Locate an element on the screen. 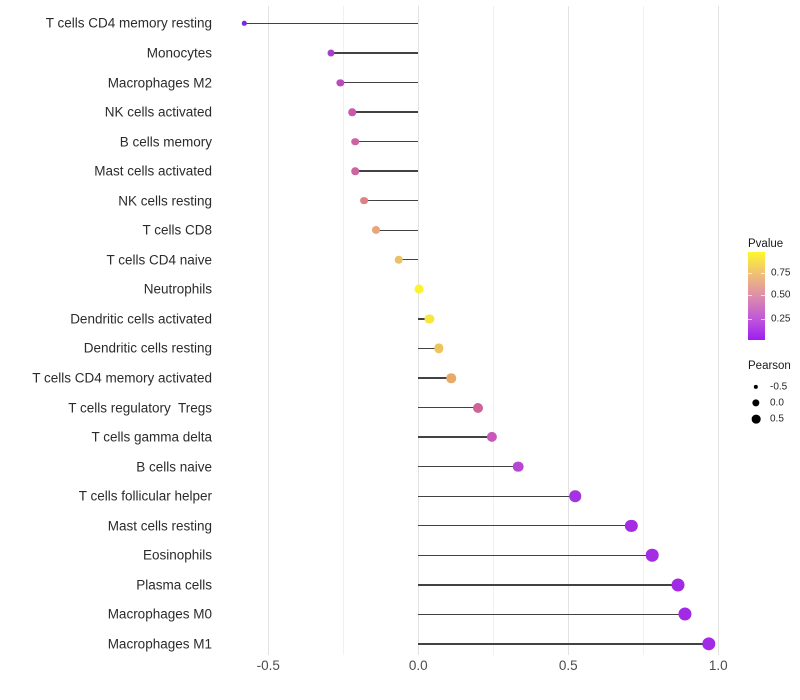  y-axis-label: Eosinophils is located at coordinates (177, 555).